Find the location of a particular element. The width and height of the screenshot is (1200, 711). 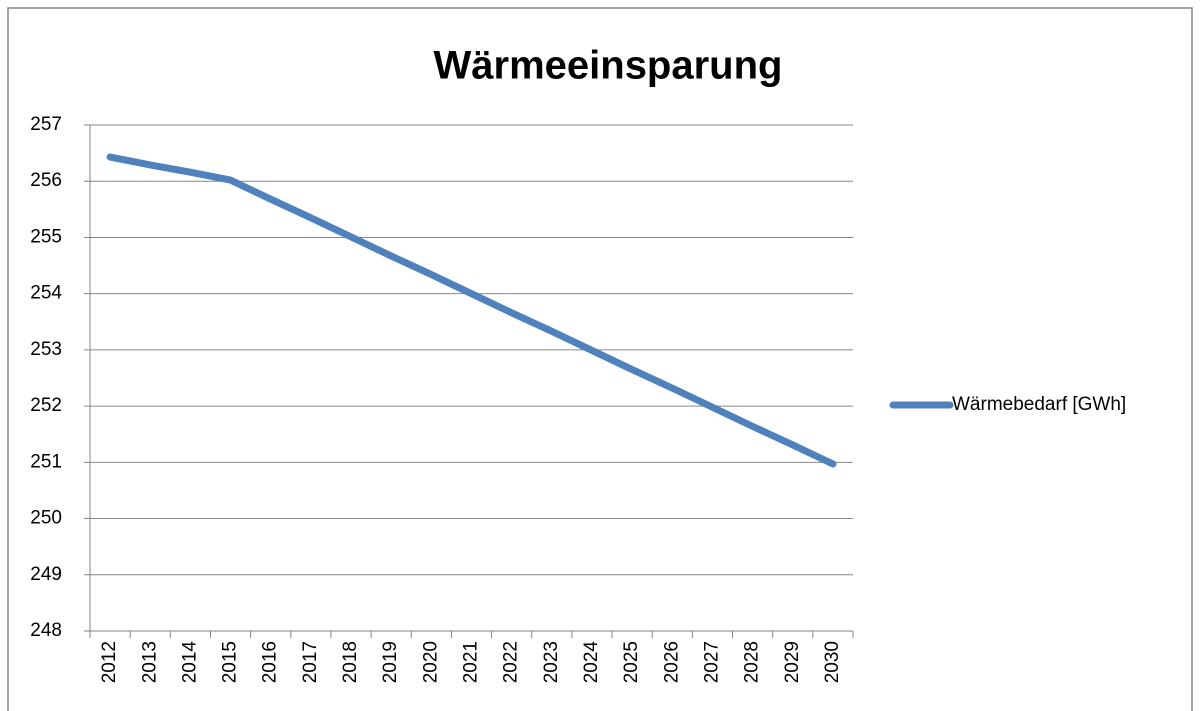

chart-title: Wärmeeinsparung is located at coordinates (608, 66).